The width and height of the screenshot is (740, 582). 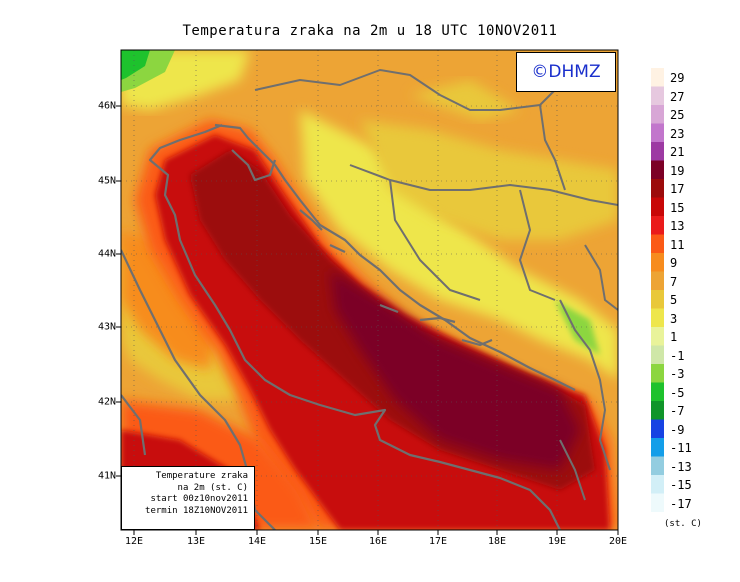 What do you see at coordinates (106, 254) in the screenshot?
I see `lat-label-44n: 44N` at bounding box center [106, 254].